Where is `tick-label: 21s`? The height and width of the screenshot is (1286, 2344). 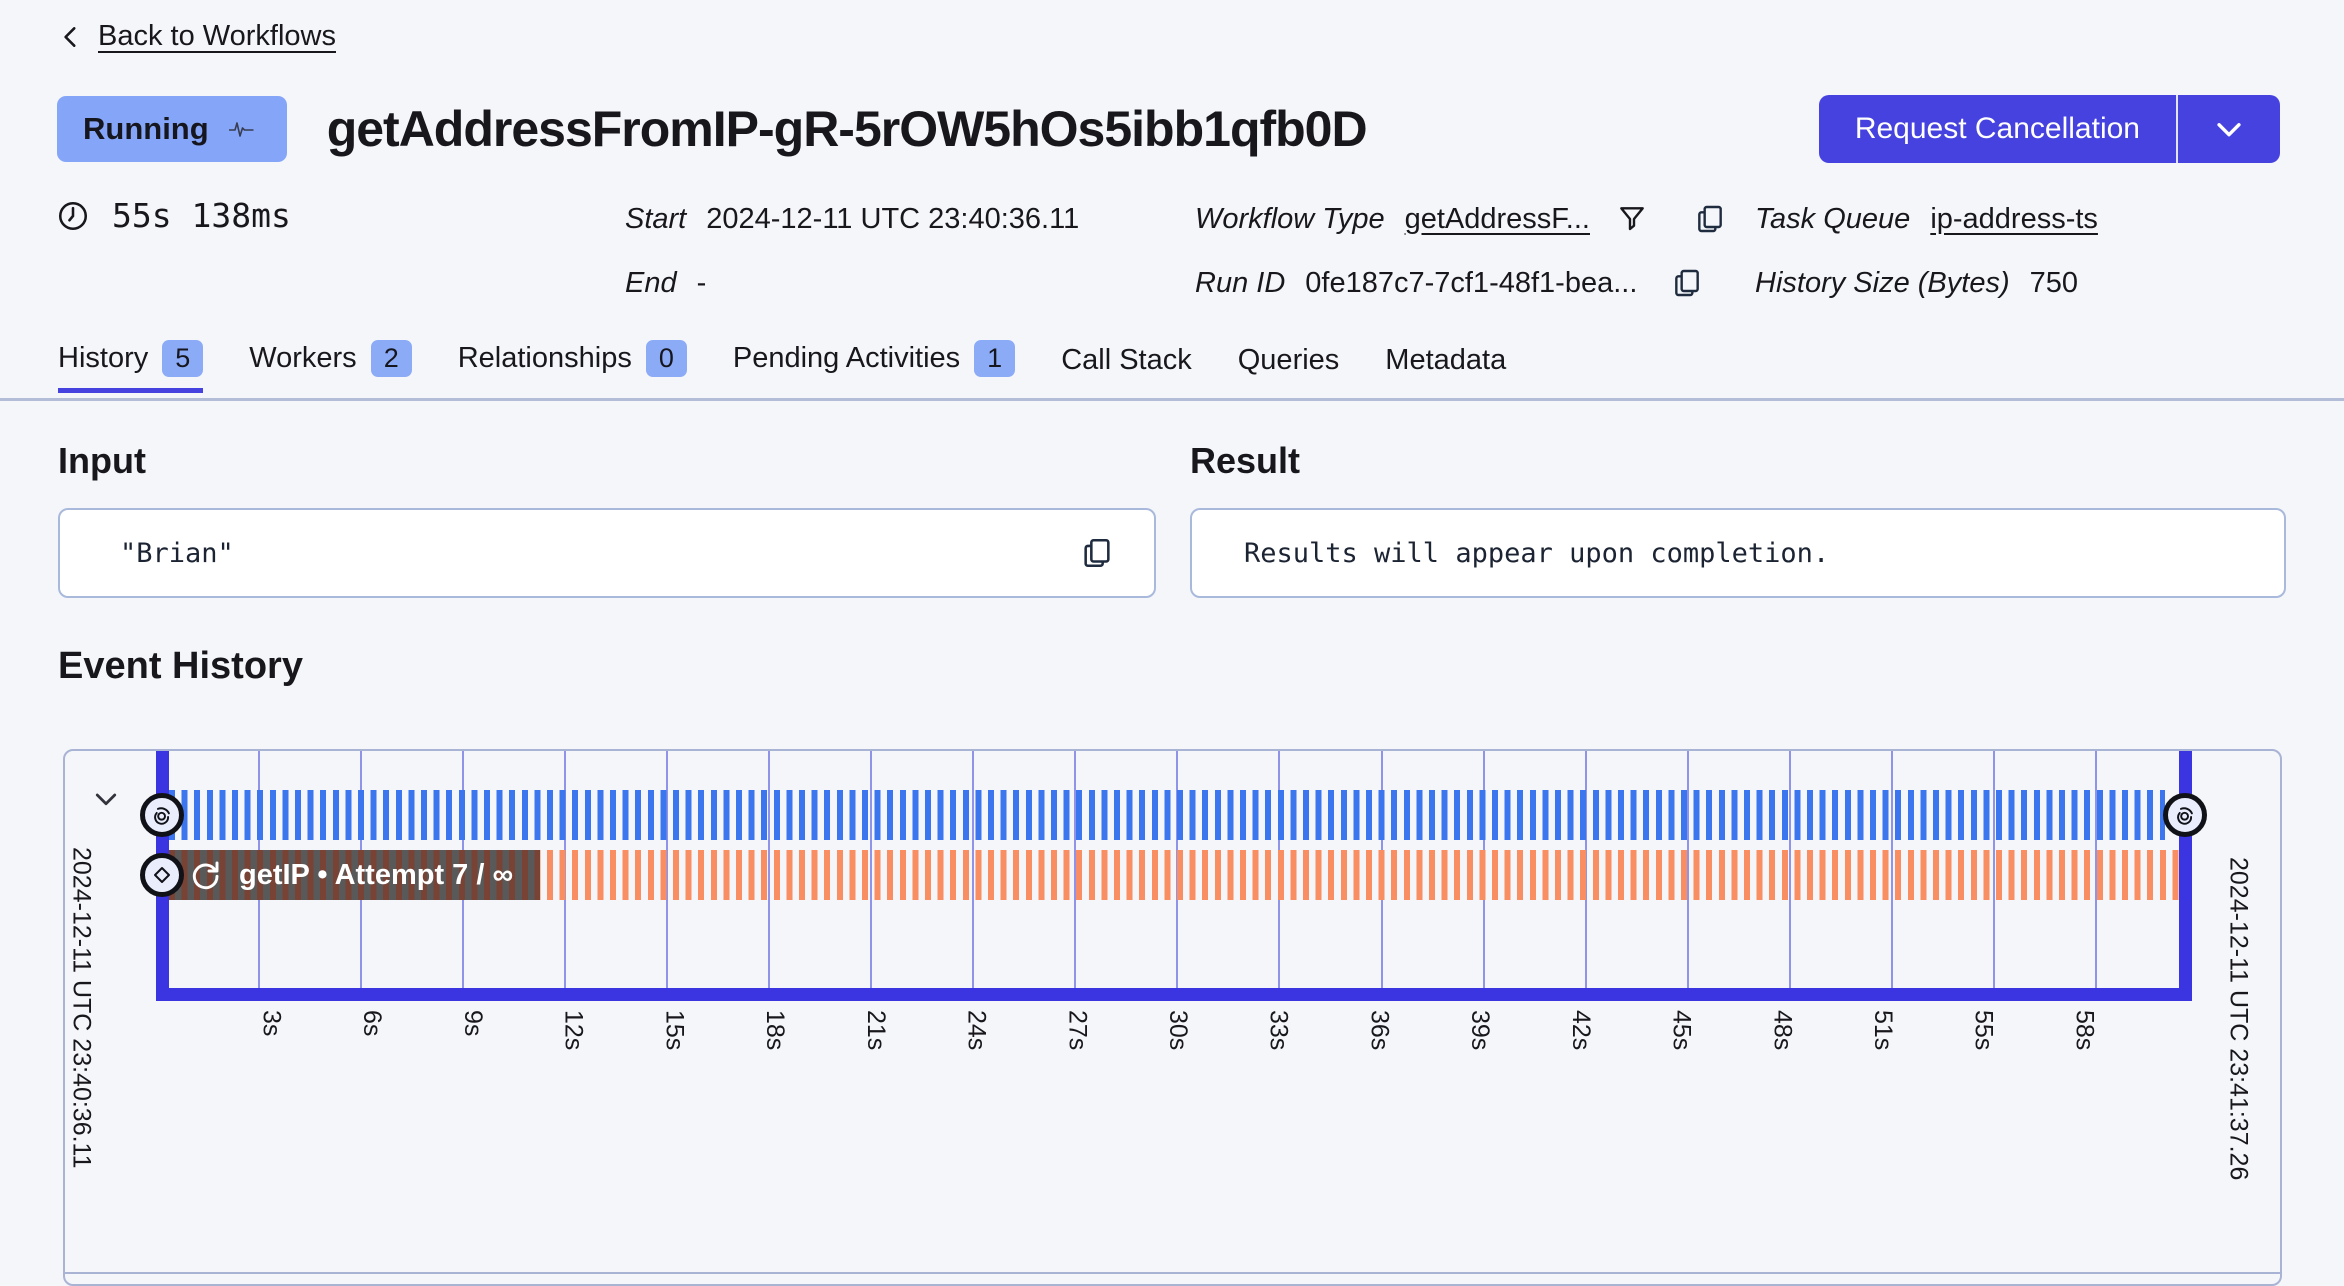 tick-label: 21s is located at coordinates (875, 1030).